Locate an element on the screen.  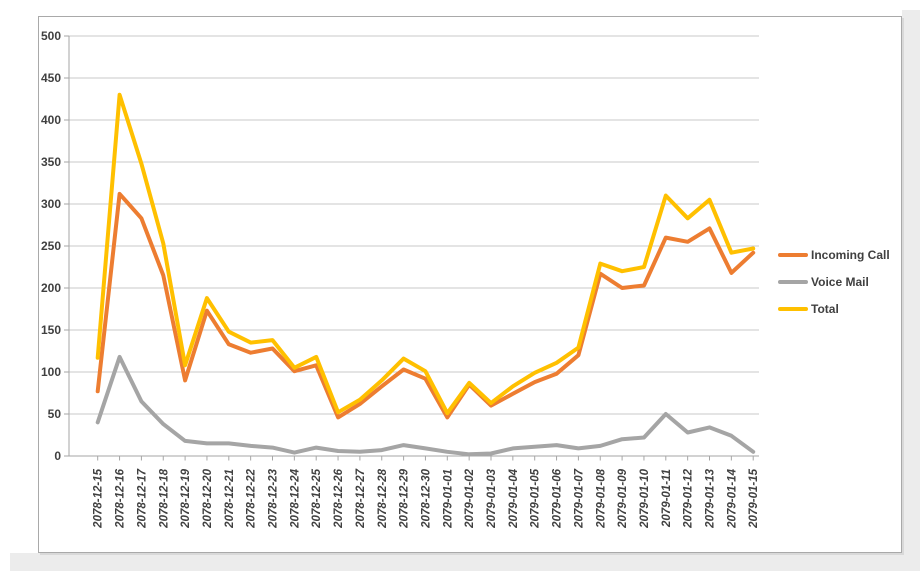
x-tick-label: 2079-01-09 is located at coordinates (623, 498).